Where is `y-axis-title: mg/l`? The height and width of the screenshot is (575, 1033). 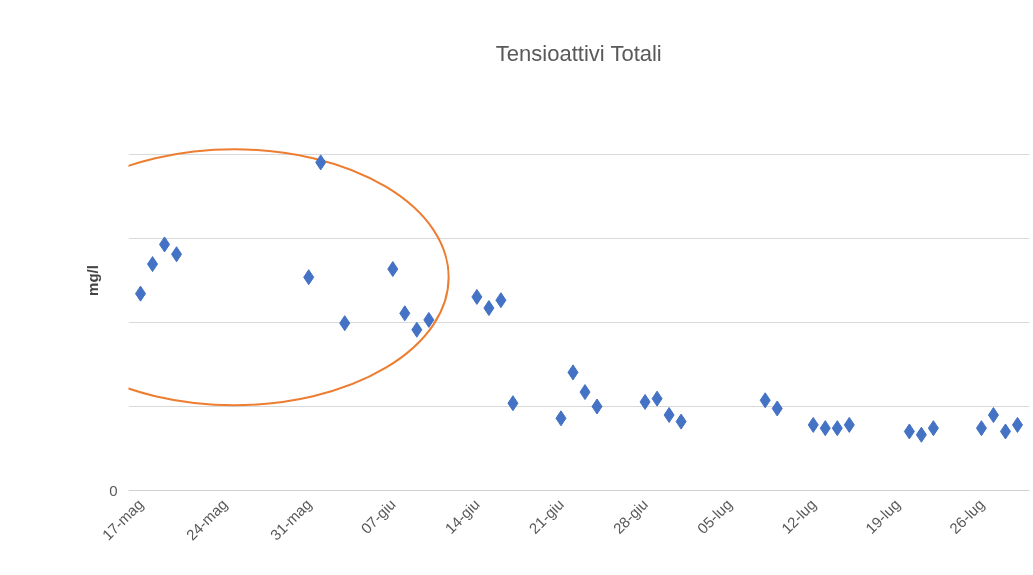
y-axis-title: mg/l is located at coordinates (93, 280).